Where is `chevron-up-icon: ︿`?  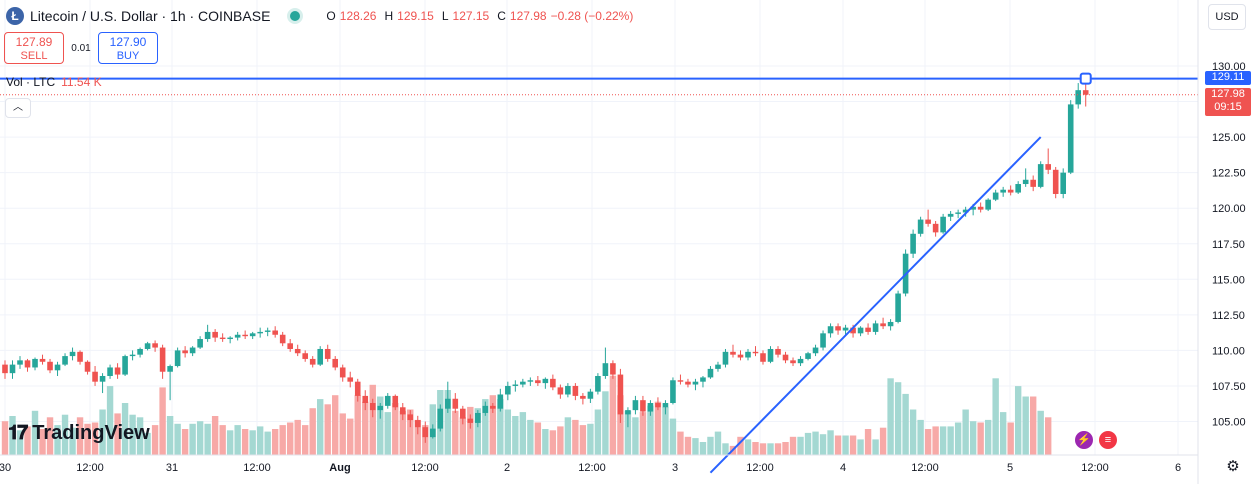
chevron-up-icon: ︿ is located at coordinates (18, 108).